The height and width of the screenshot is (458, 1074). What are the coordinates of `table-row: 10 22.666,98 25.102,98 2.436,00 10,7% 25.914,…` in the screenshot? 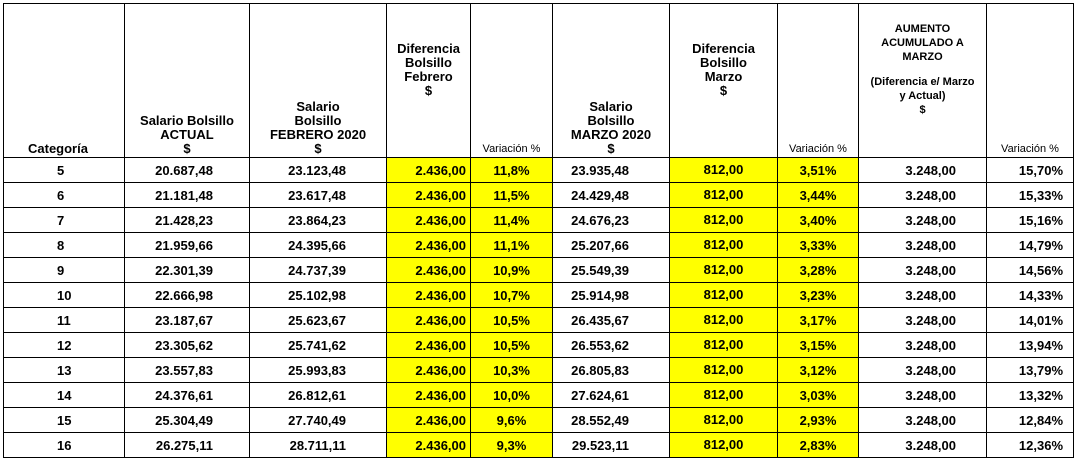 It's located at (538, 295).